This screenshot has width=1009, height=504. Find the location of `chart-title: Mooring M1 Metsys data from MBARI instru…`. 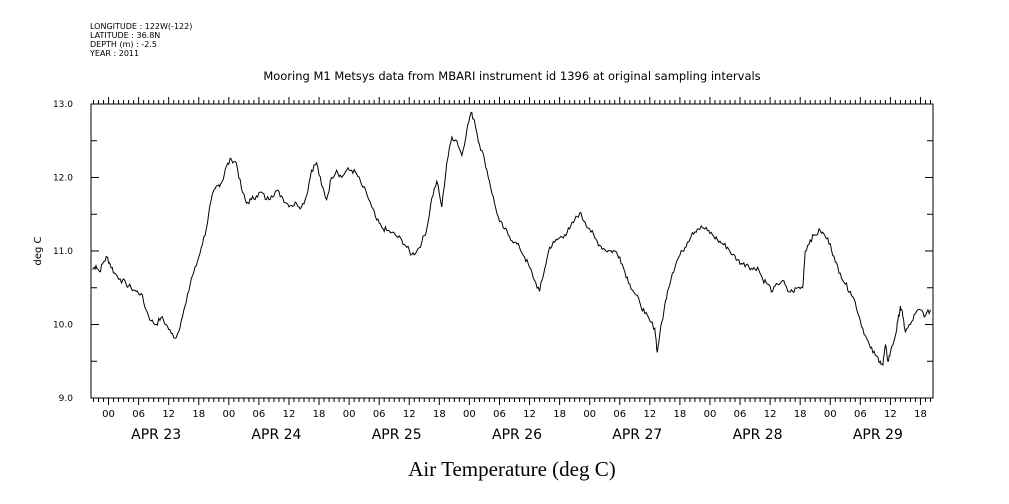

chart-title: Mooring M1 Metsys data from MBARI instru… is located at coordinates (511, 76).